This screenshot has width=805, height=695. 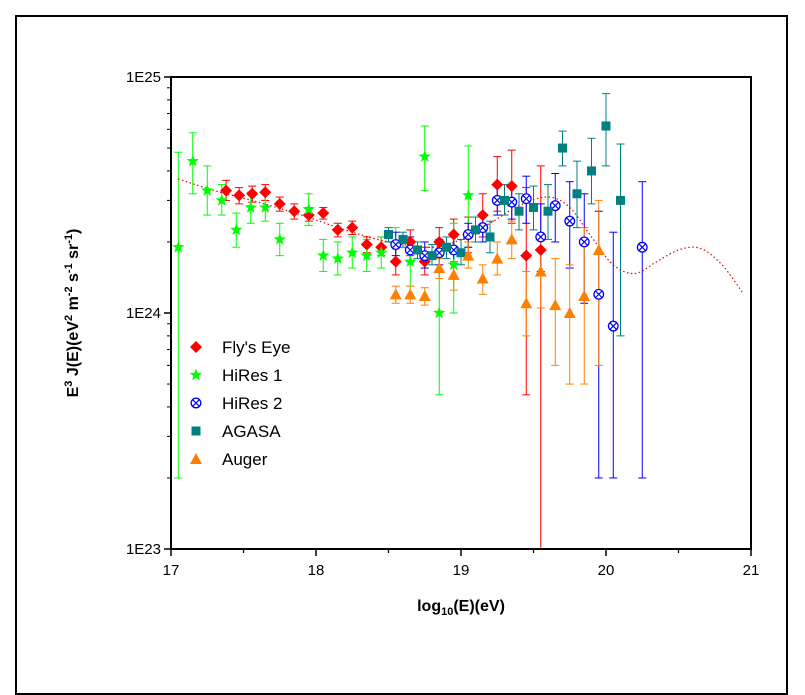 I want to click on x-tick-label-4: 21, so click(x=751, y=570).